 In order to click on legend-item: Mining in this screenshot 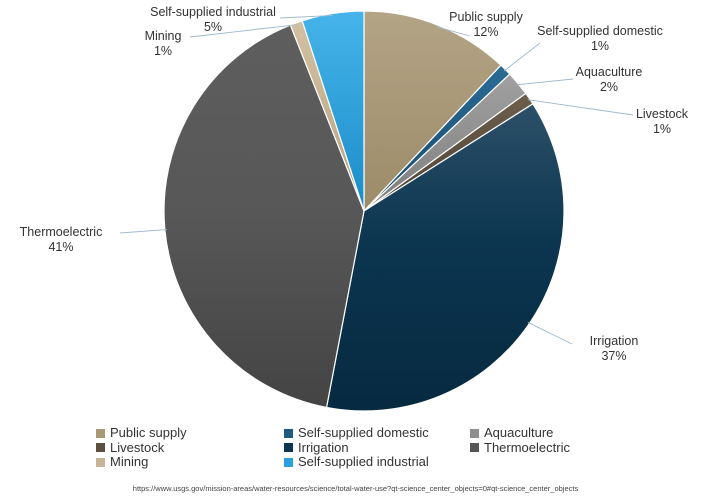, I will do `click(190, 462)`.